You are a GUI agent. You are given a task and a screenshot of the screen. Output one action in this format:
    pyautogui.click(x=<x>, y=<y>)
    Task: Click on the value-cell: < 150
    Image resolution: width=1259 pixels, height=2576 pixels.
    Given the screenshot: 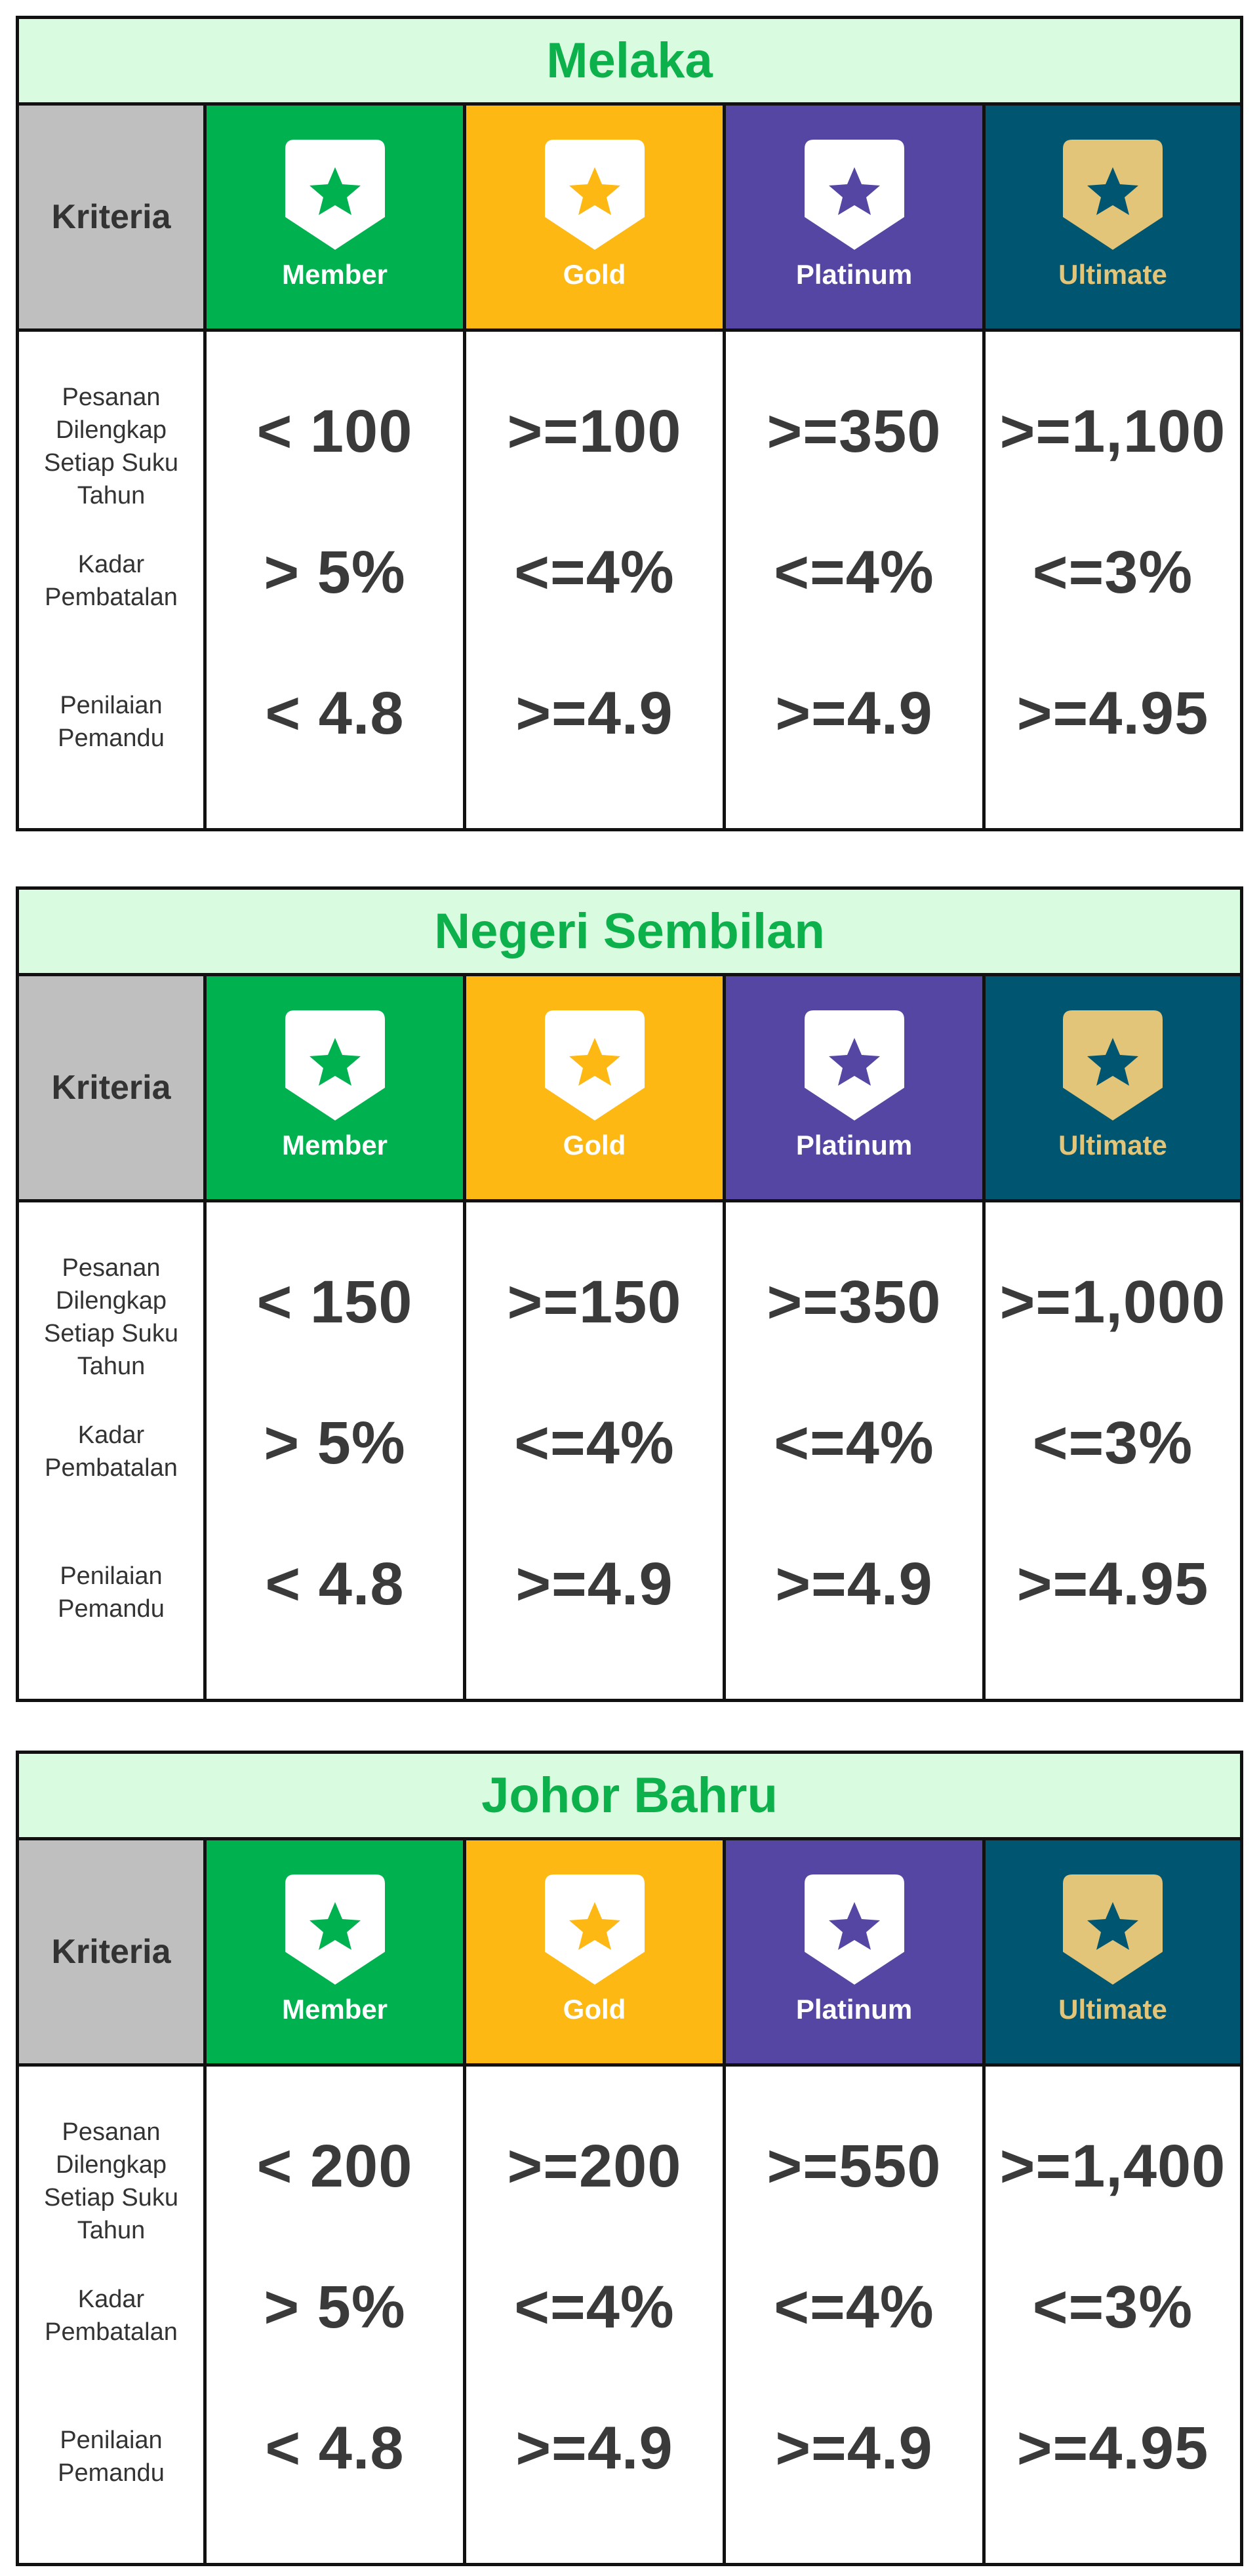 What is the action you would take?
    pyautogui.click(x=335, y=1302)
    